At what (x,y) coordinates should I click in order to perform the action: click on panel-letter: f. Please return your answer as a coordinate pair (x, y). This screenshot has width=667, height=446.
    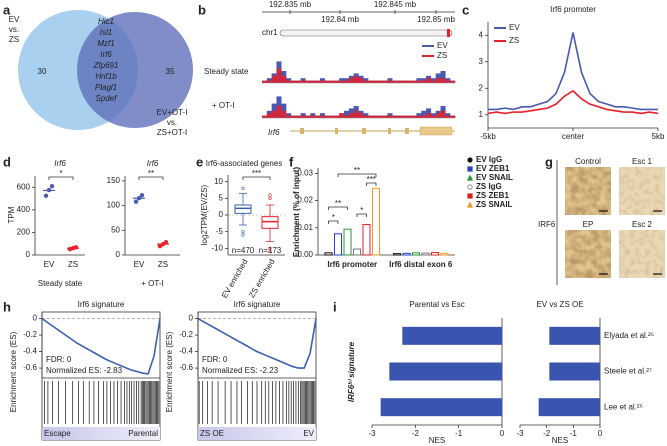
    Looking at the image, I should click on (291, 161).